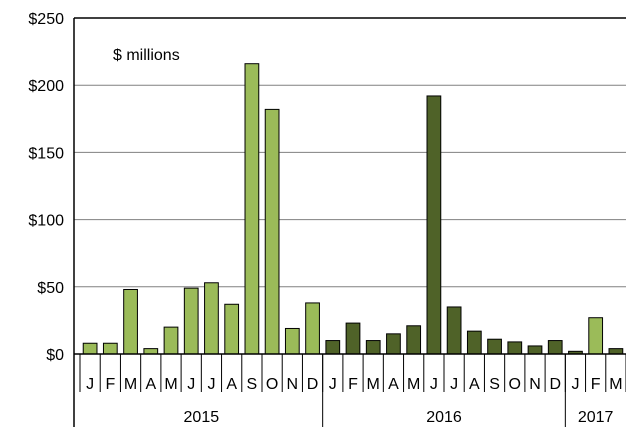  I want to click on y-tick-label: $100, so click(46, 221).